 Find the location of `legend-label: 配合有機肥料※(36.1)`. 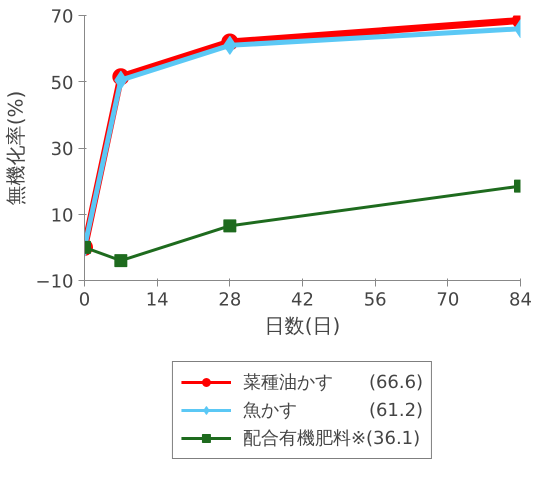

legend-label: 配合有機肥料※(36.1) is located at coordinates (331, 438).